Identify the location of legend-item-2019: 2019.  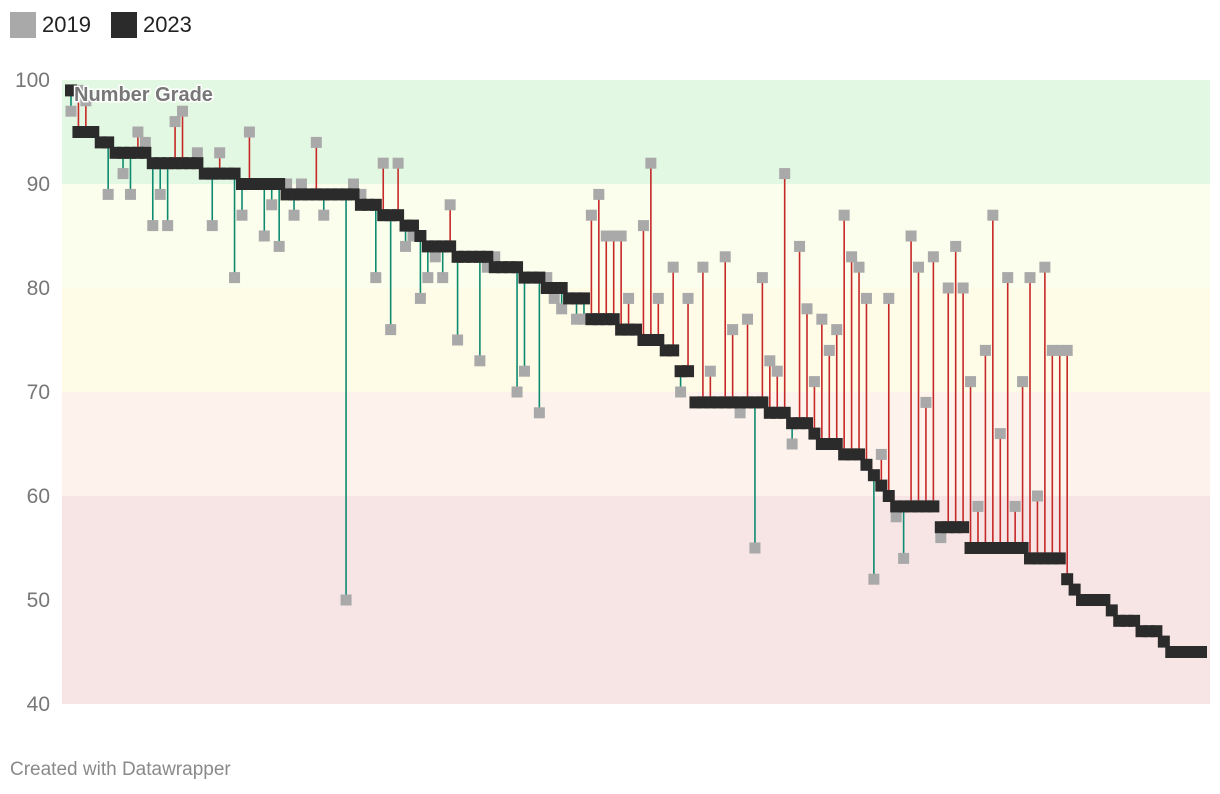
(50, 25).